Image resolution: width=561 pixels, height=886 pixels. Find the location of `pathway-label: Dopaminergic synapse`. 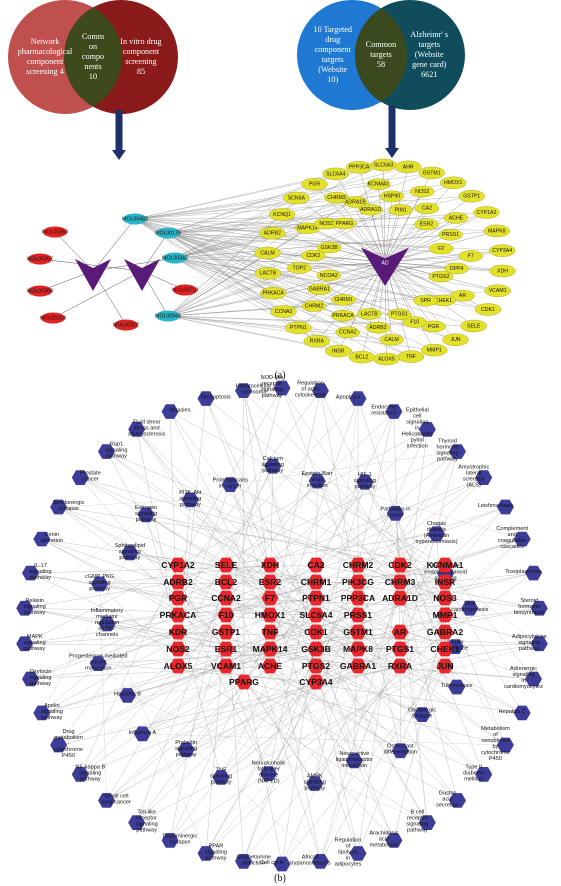

pathway-label: Dopaminergic synapse is located at coordinates (180, 839).